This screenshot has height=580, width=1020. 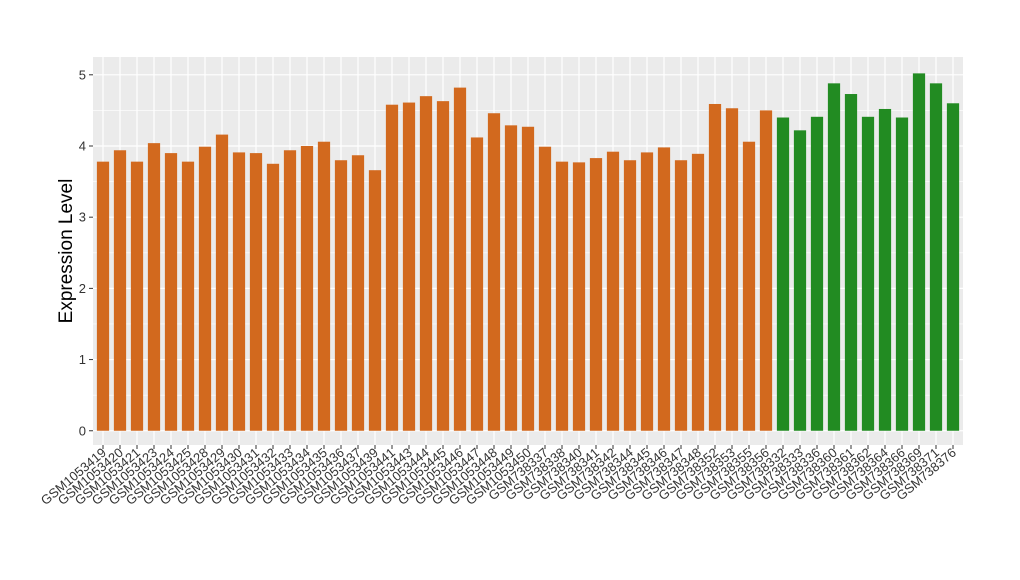 I want to click on y-tick-label: 3, so click(x=82, y=217).